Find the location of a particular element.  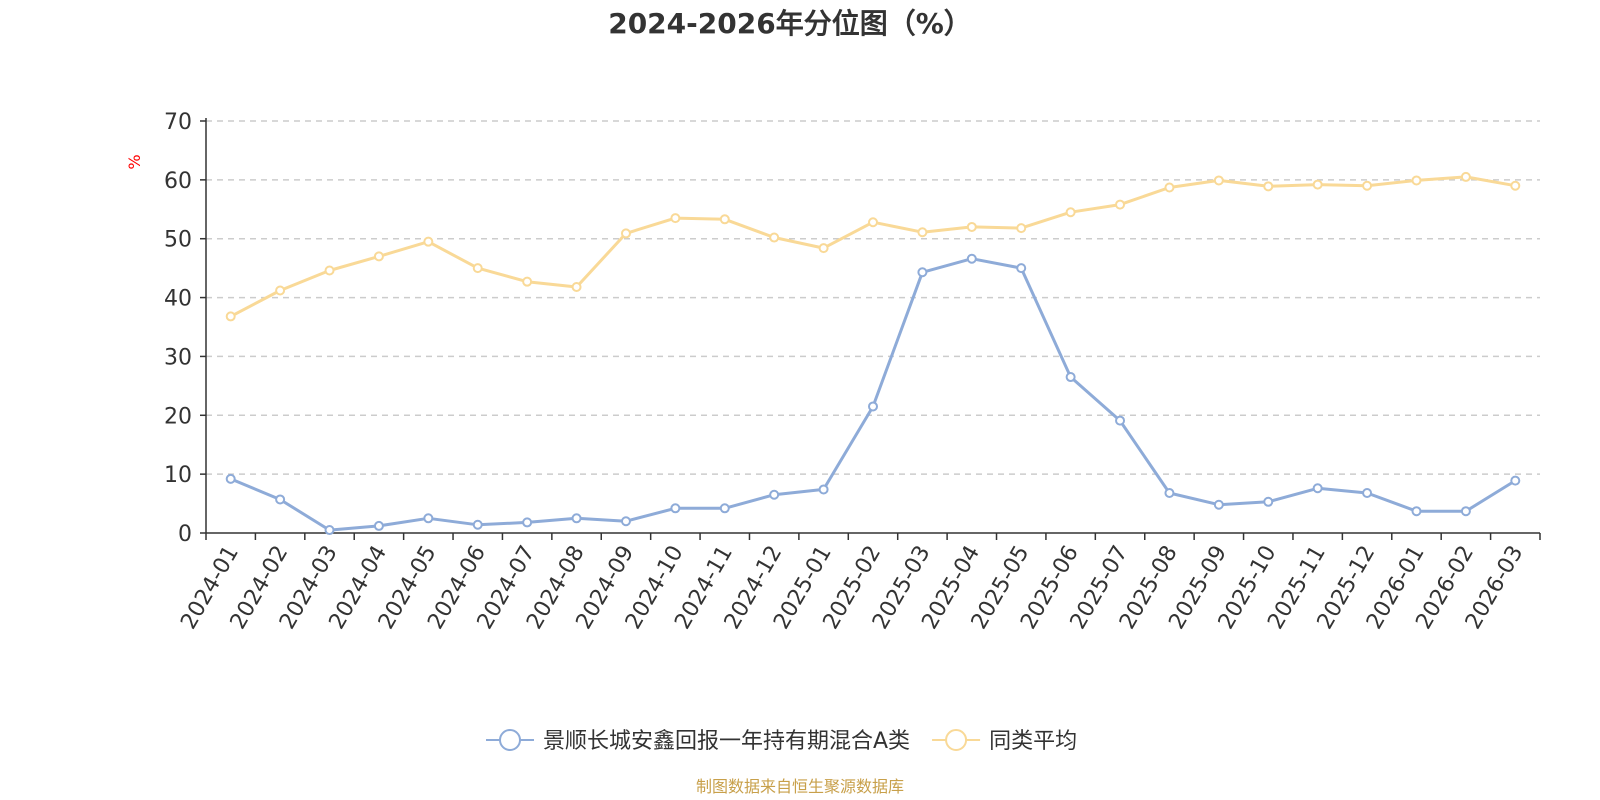

data-source-note: 制图数据来自恒生聚源数据库 is located at coordinates (800, 786).